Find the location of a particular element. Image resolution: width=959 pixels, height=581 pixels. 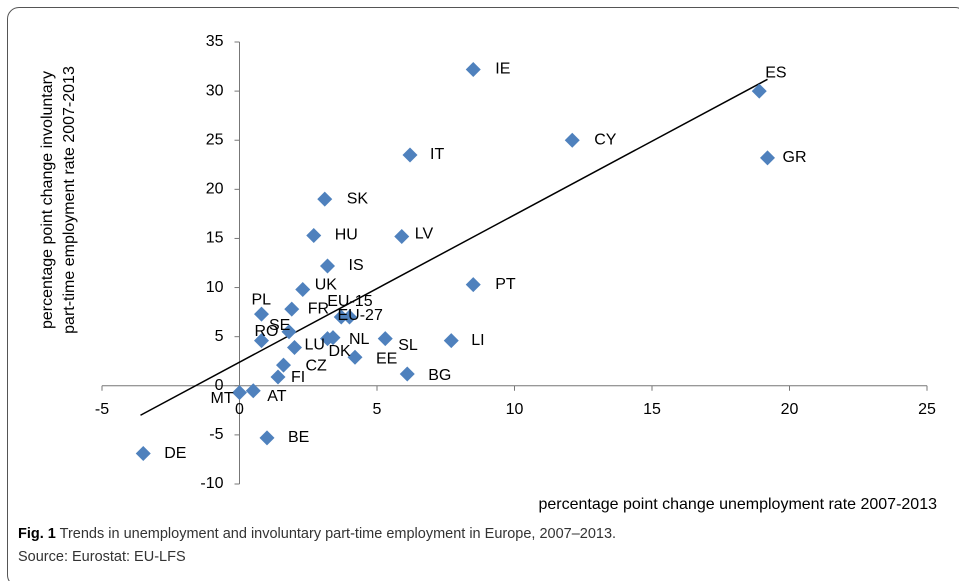

y-tick-label: 25 is located at coordinates (215, 139).